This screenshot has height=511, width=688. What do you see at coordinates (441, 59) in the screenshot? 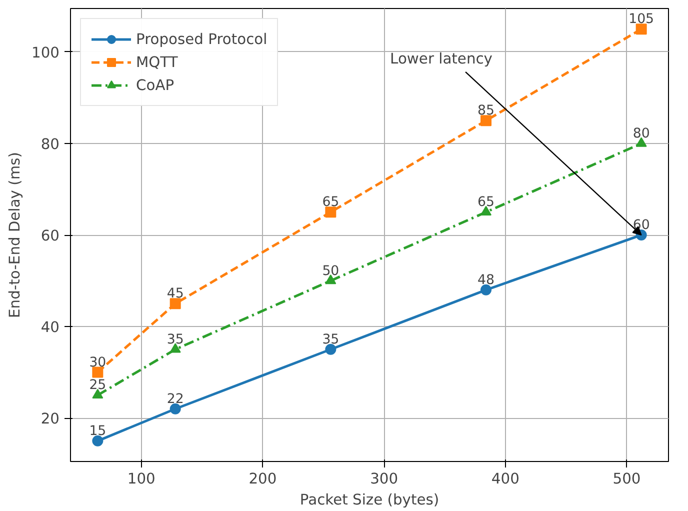
I see `annotation: Lower latency` at bounding box center [441, 59].